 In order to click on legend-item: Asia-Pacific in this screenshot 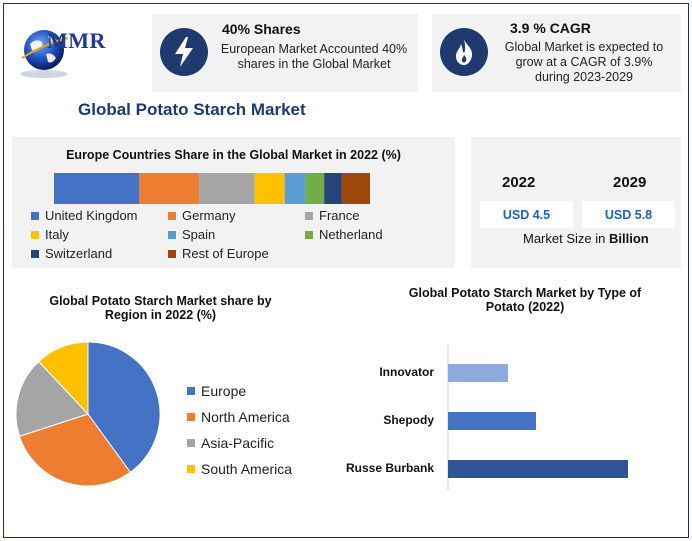, I will do `click(230, 443)`.